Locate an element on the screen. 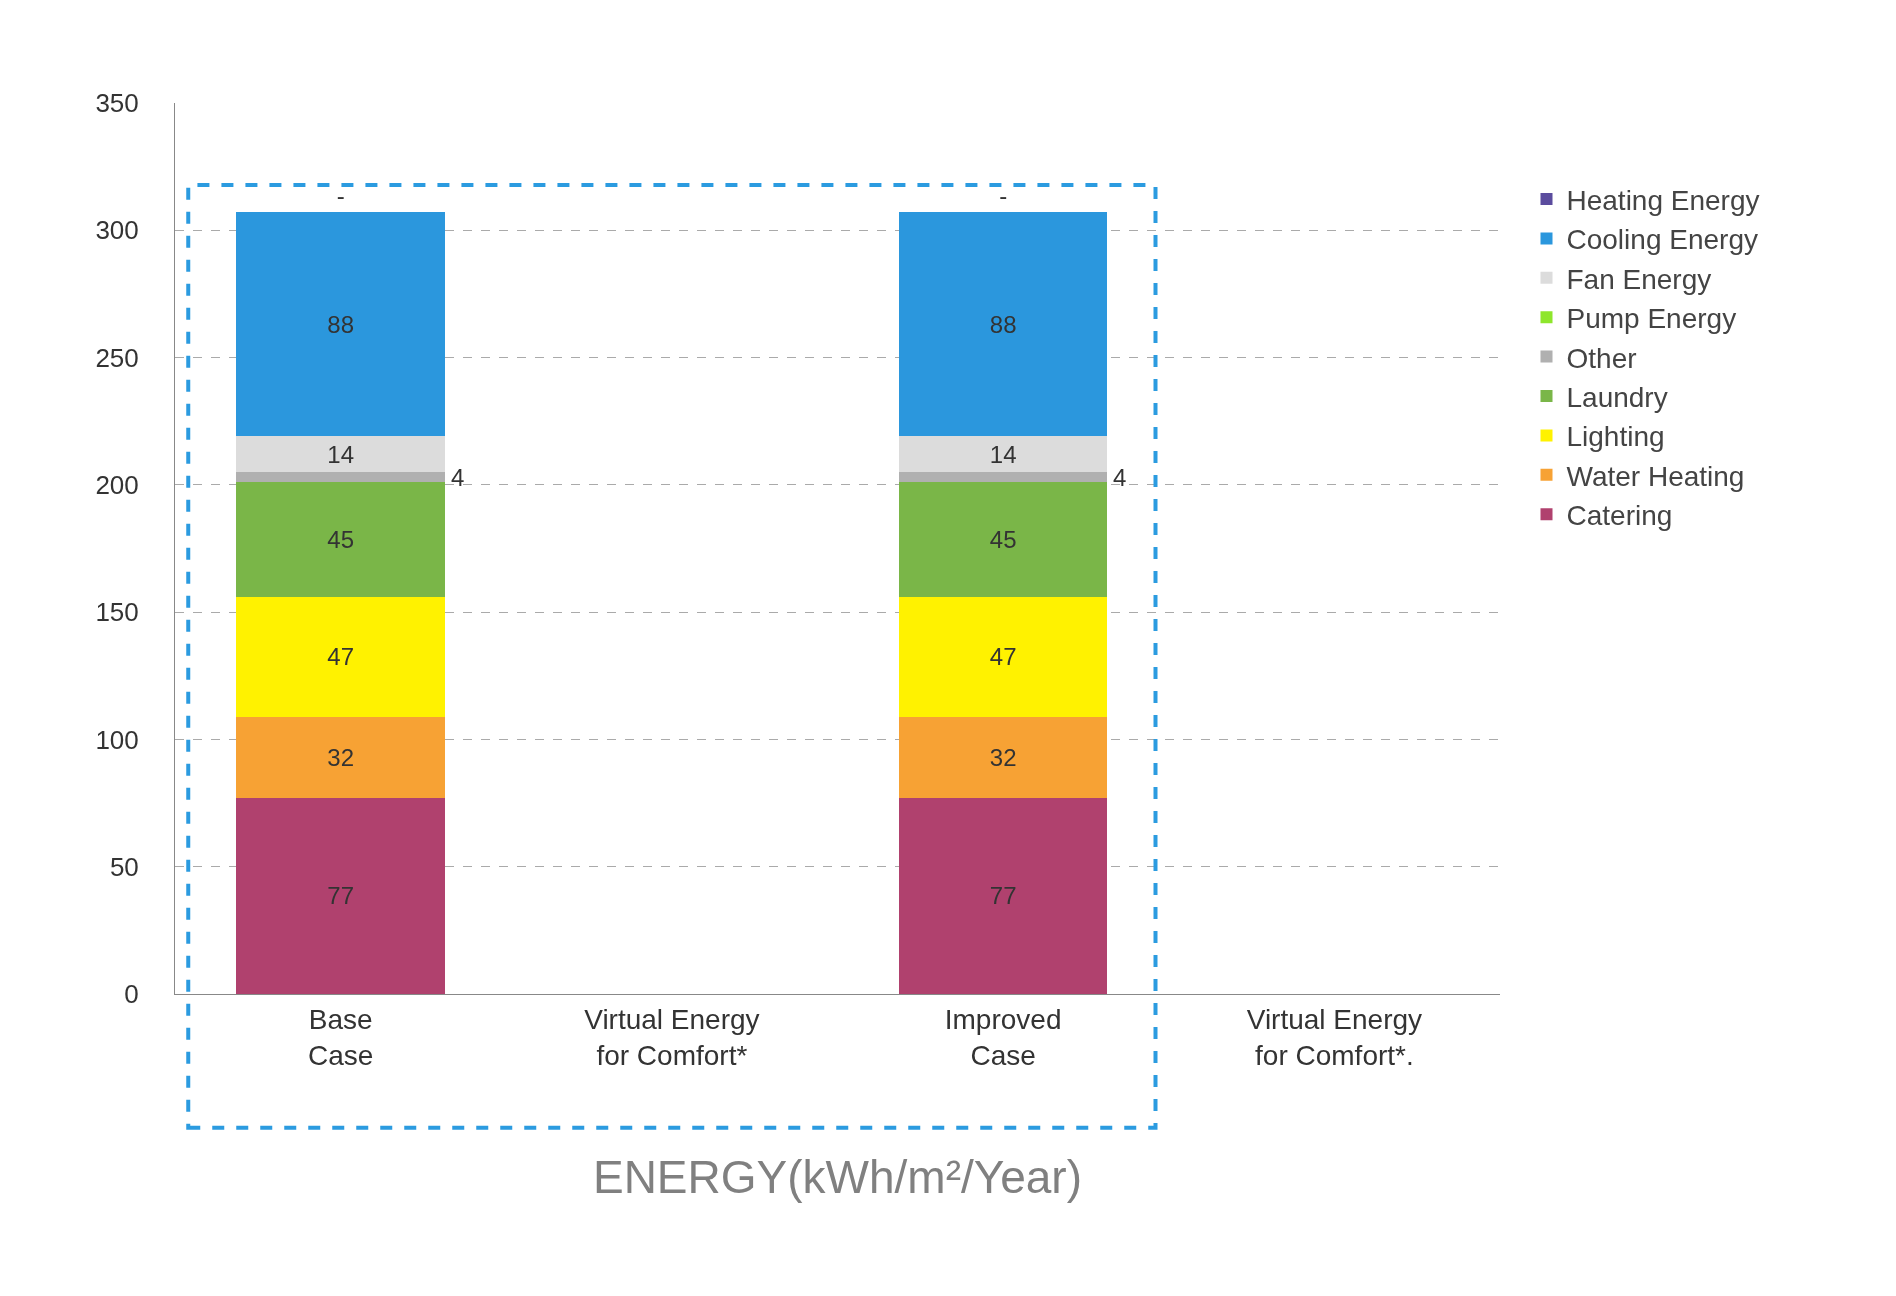 This screenshot has height=1296, width=1896. legend-label: Cooling Energy is located at coordinates (1662, 240).